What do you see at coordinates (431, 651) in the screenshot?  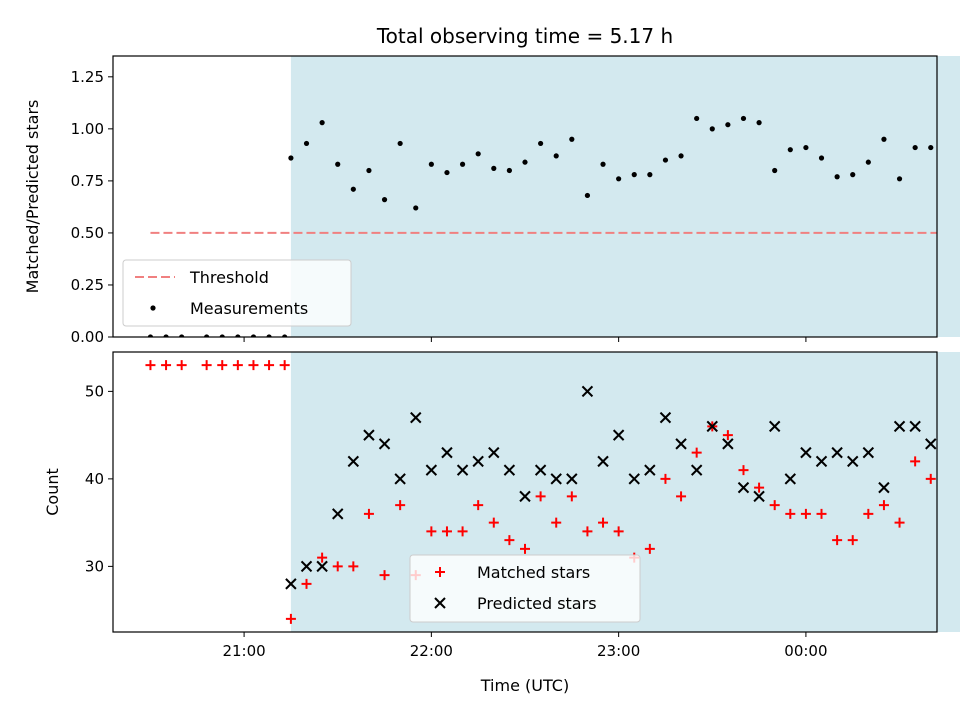 I see `x-tick-label: 22:00` at bounding box center [431, 651].